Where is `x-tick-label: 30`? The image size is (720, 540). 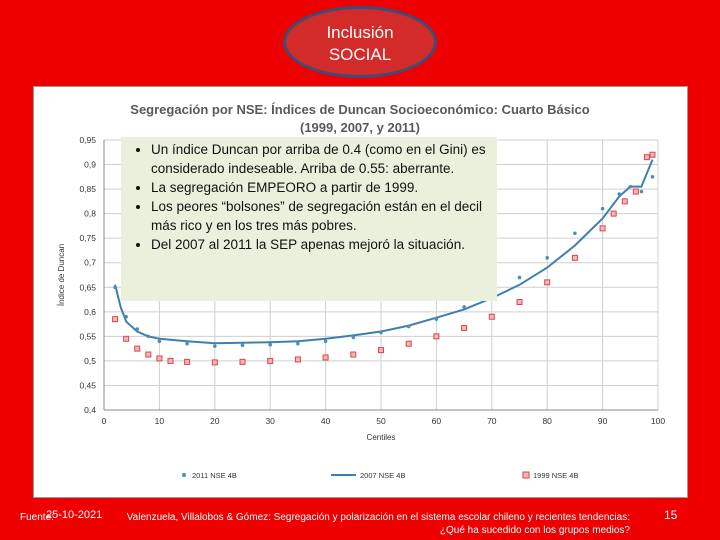
x-tick-label: 30 is located at coordinates (270, 421).